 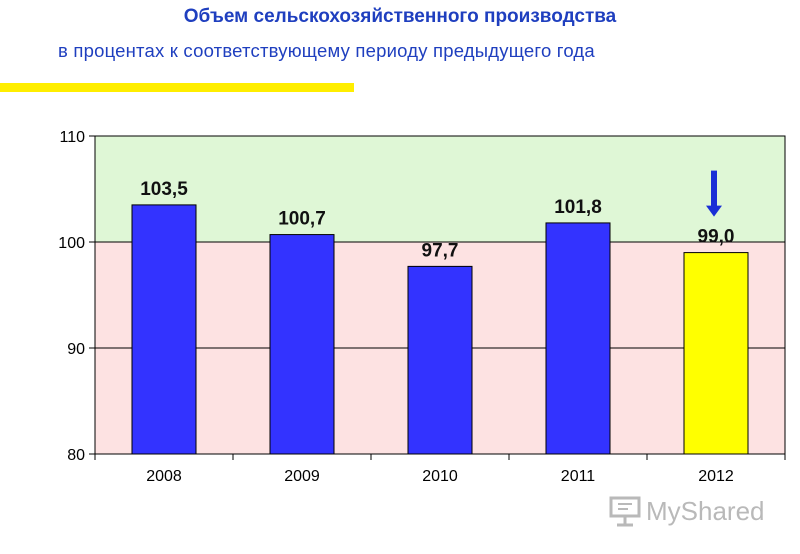 I want to click on bar-2012, so click(x=716, y=353).